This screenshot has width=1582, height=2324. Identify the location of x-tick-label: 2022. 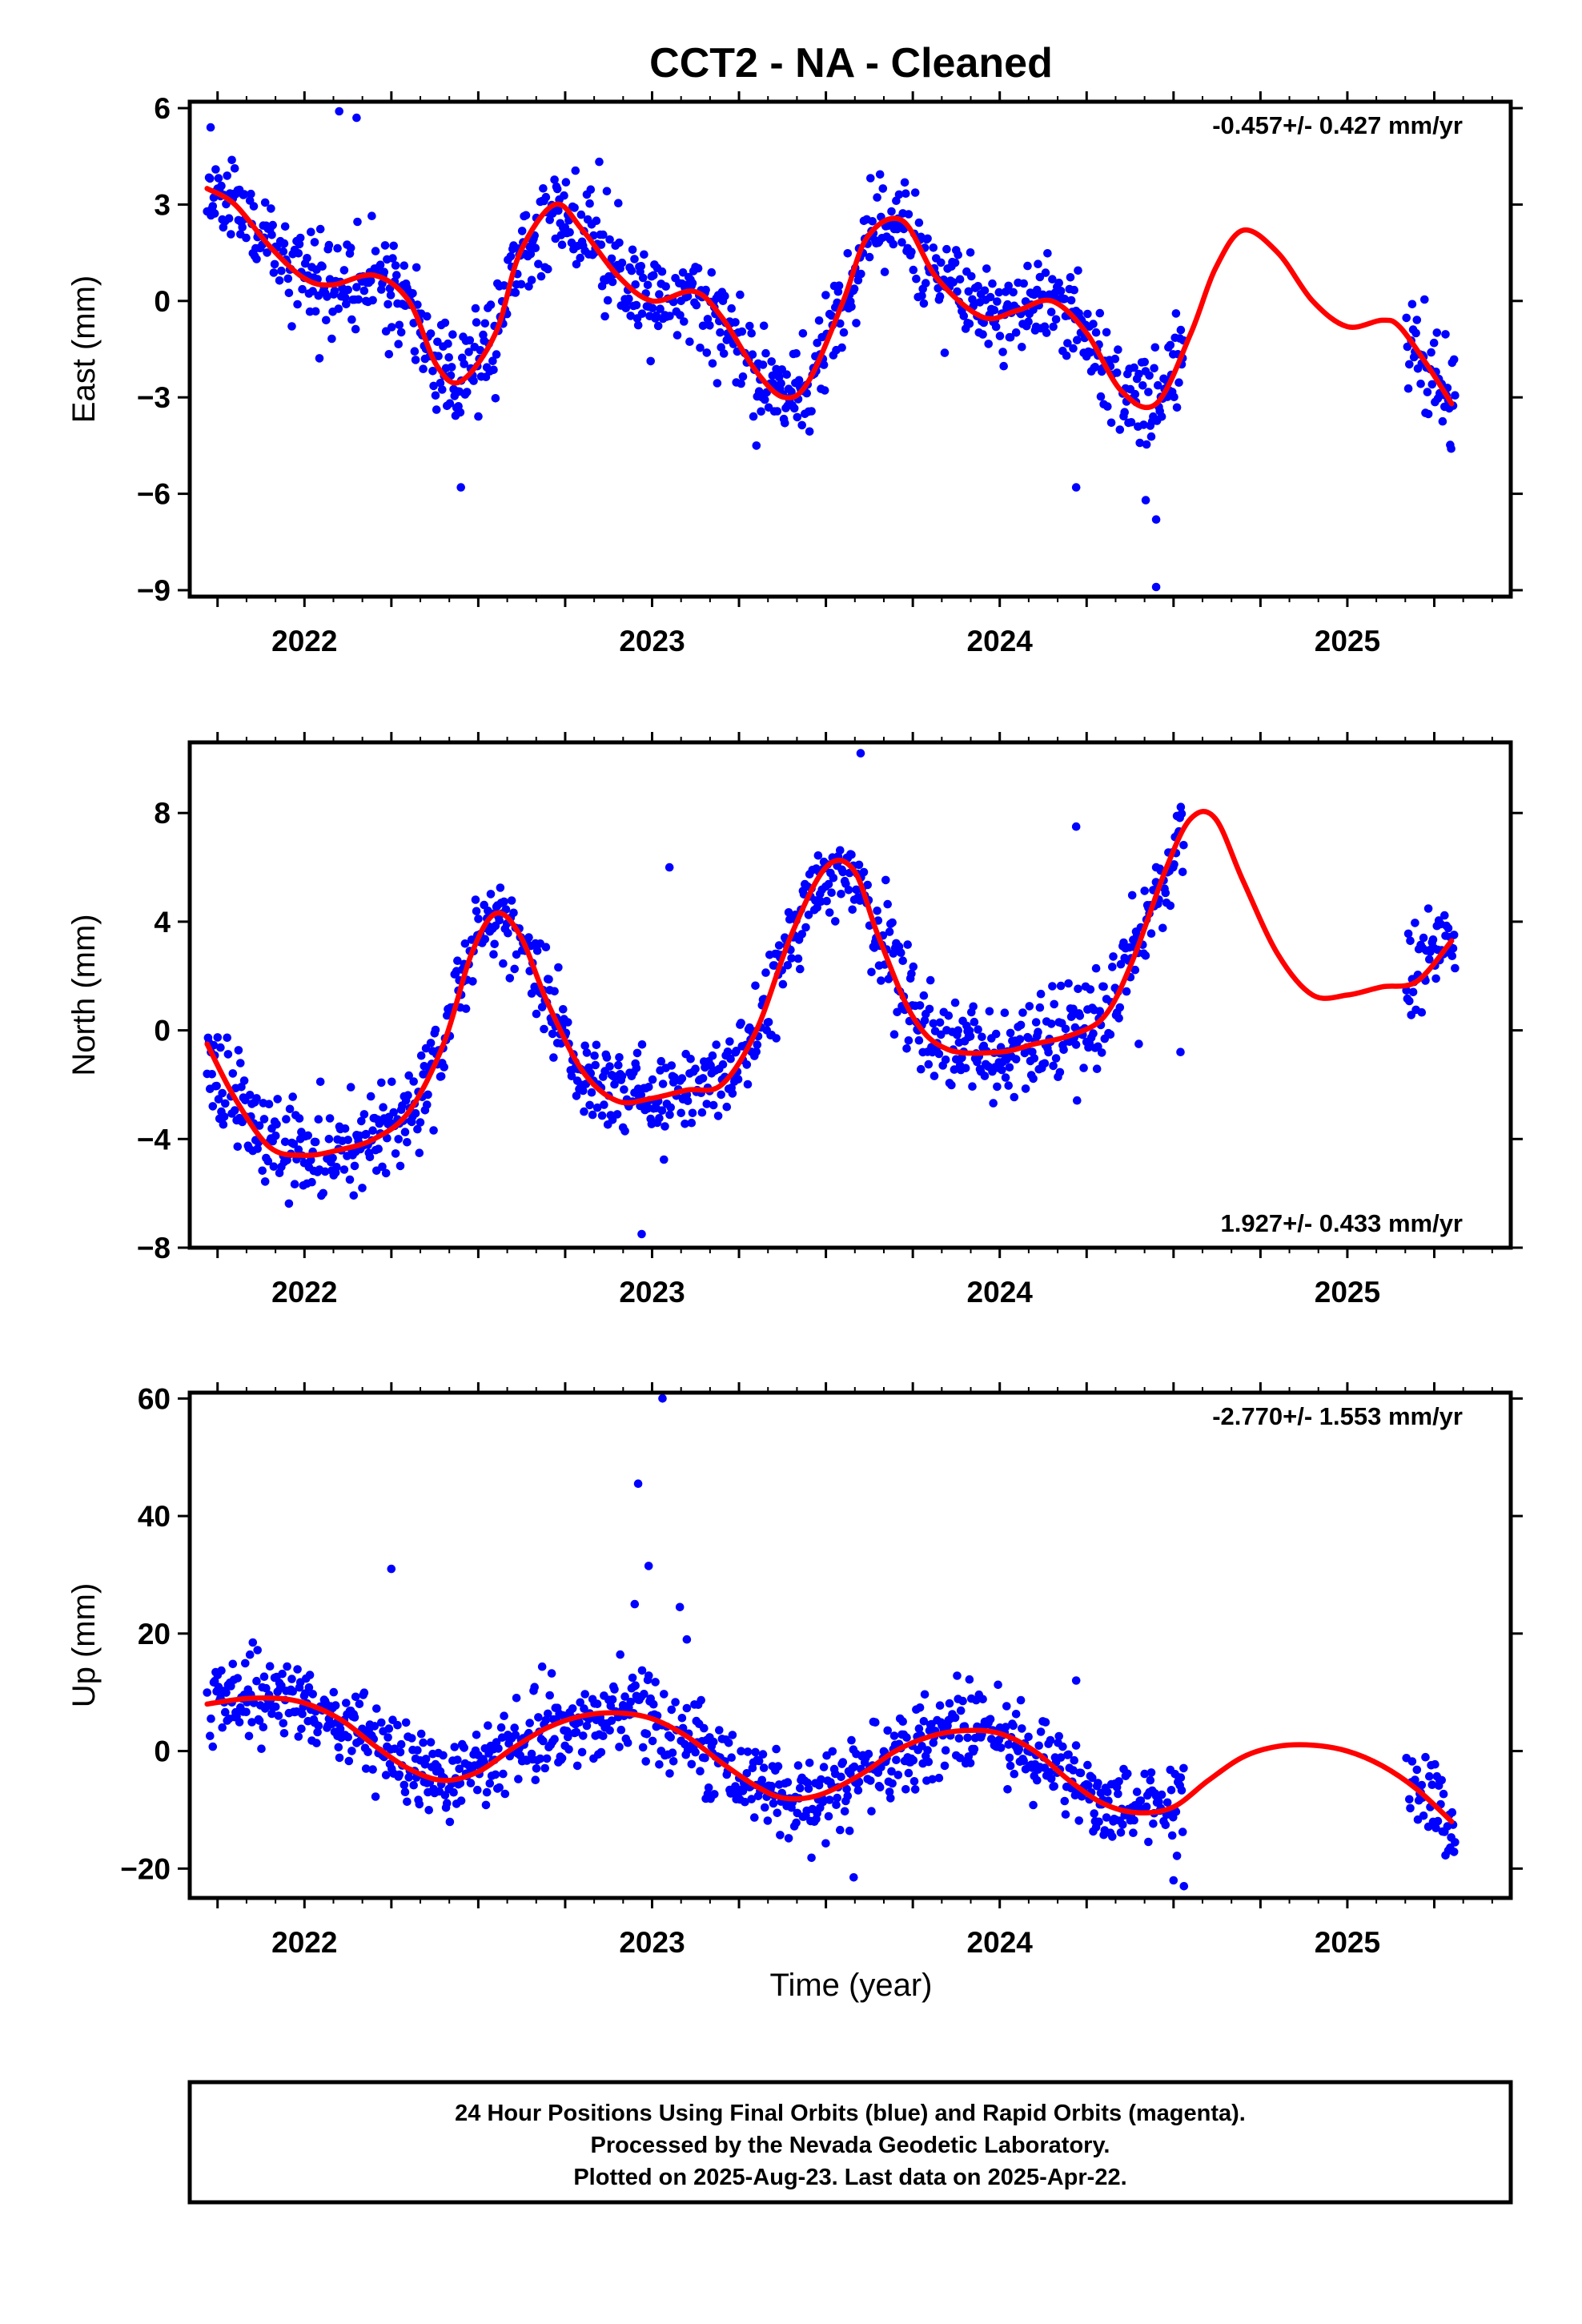
(304, 1292).